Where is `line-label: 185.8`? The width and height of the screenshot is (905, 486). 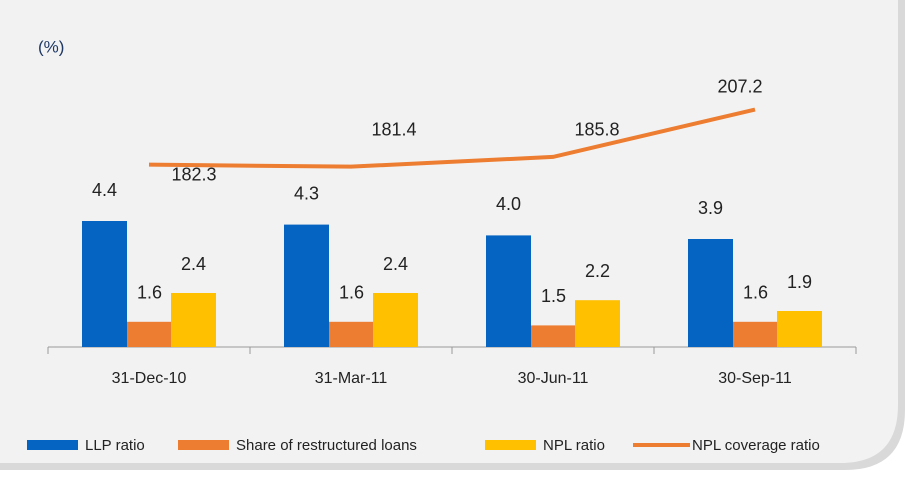
line-label: 185.8 is located at coordinates (596, 130).